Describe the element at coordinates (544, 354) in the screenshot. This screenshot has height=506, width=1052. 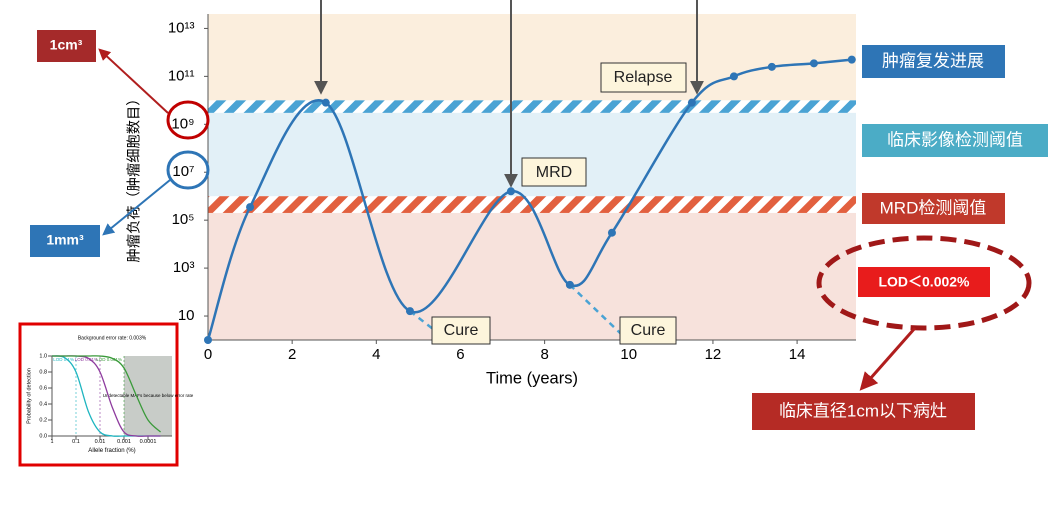
I see `x-tick-label: 8` at that location.